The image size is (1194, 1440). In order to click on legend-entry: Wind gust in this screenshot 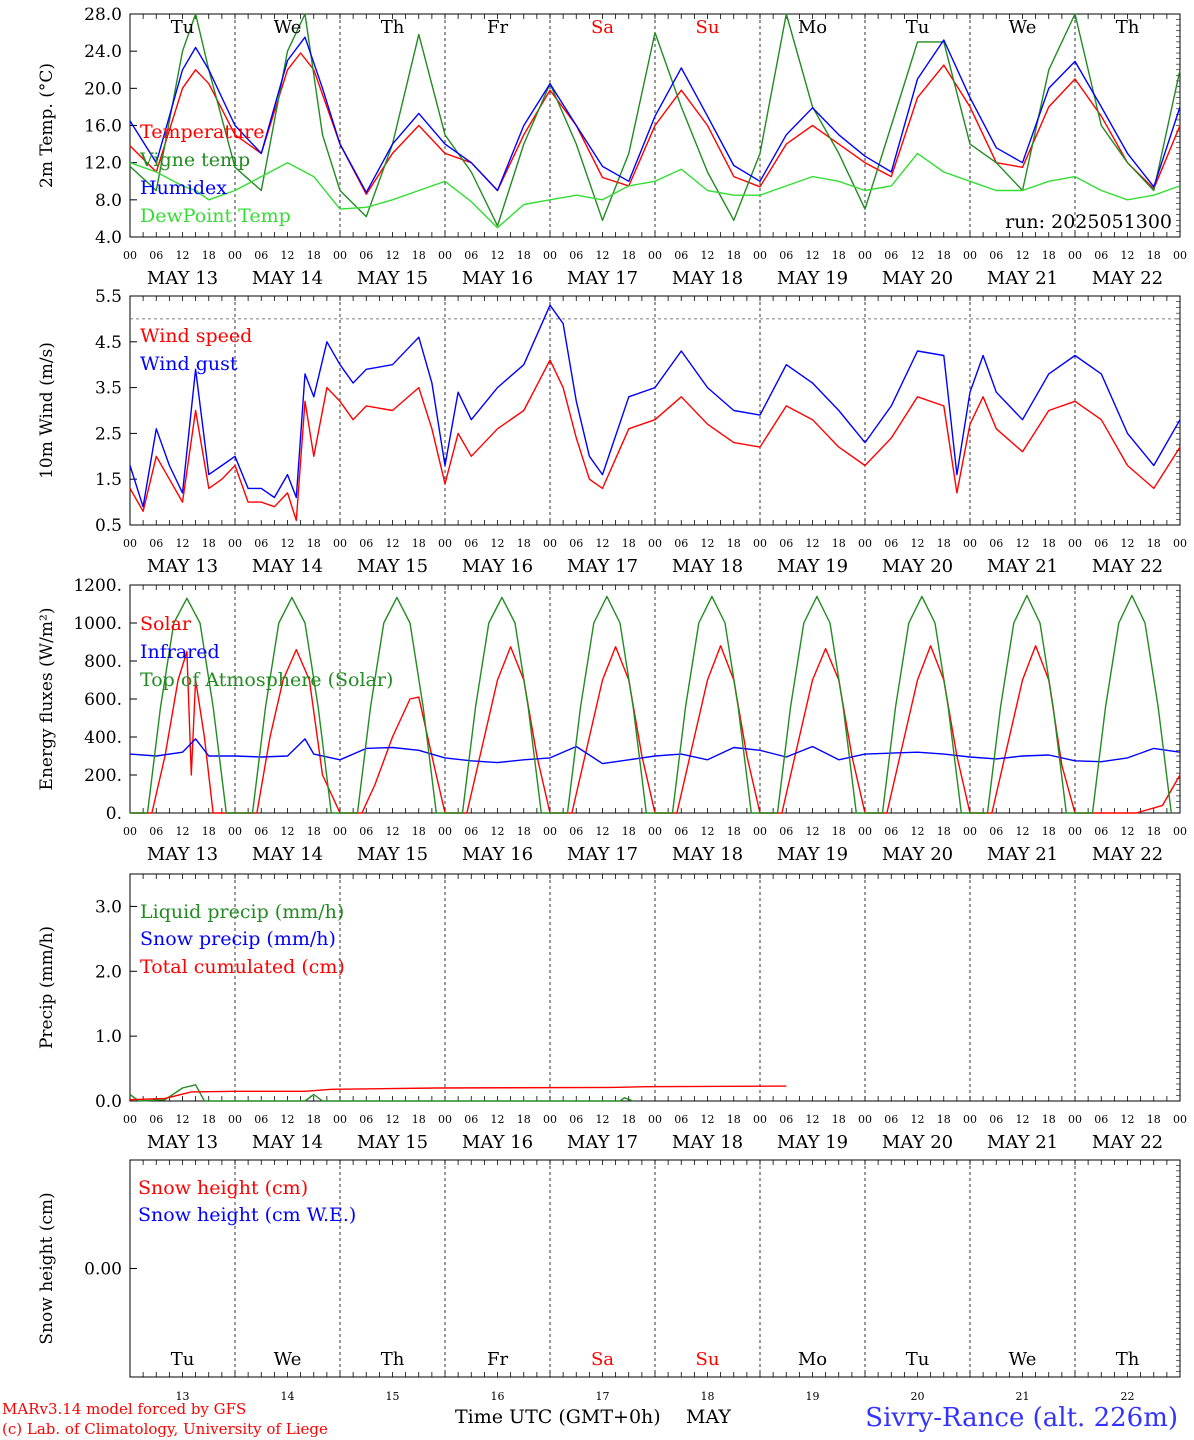, I will do `click(189, 364)`.